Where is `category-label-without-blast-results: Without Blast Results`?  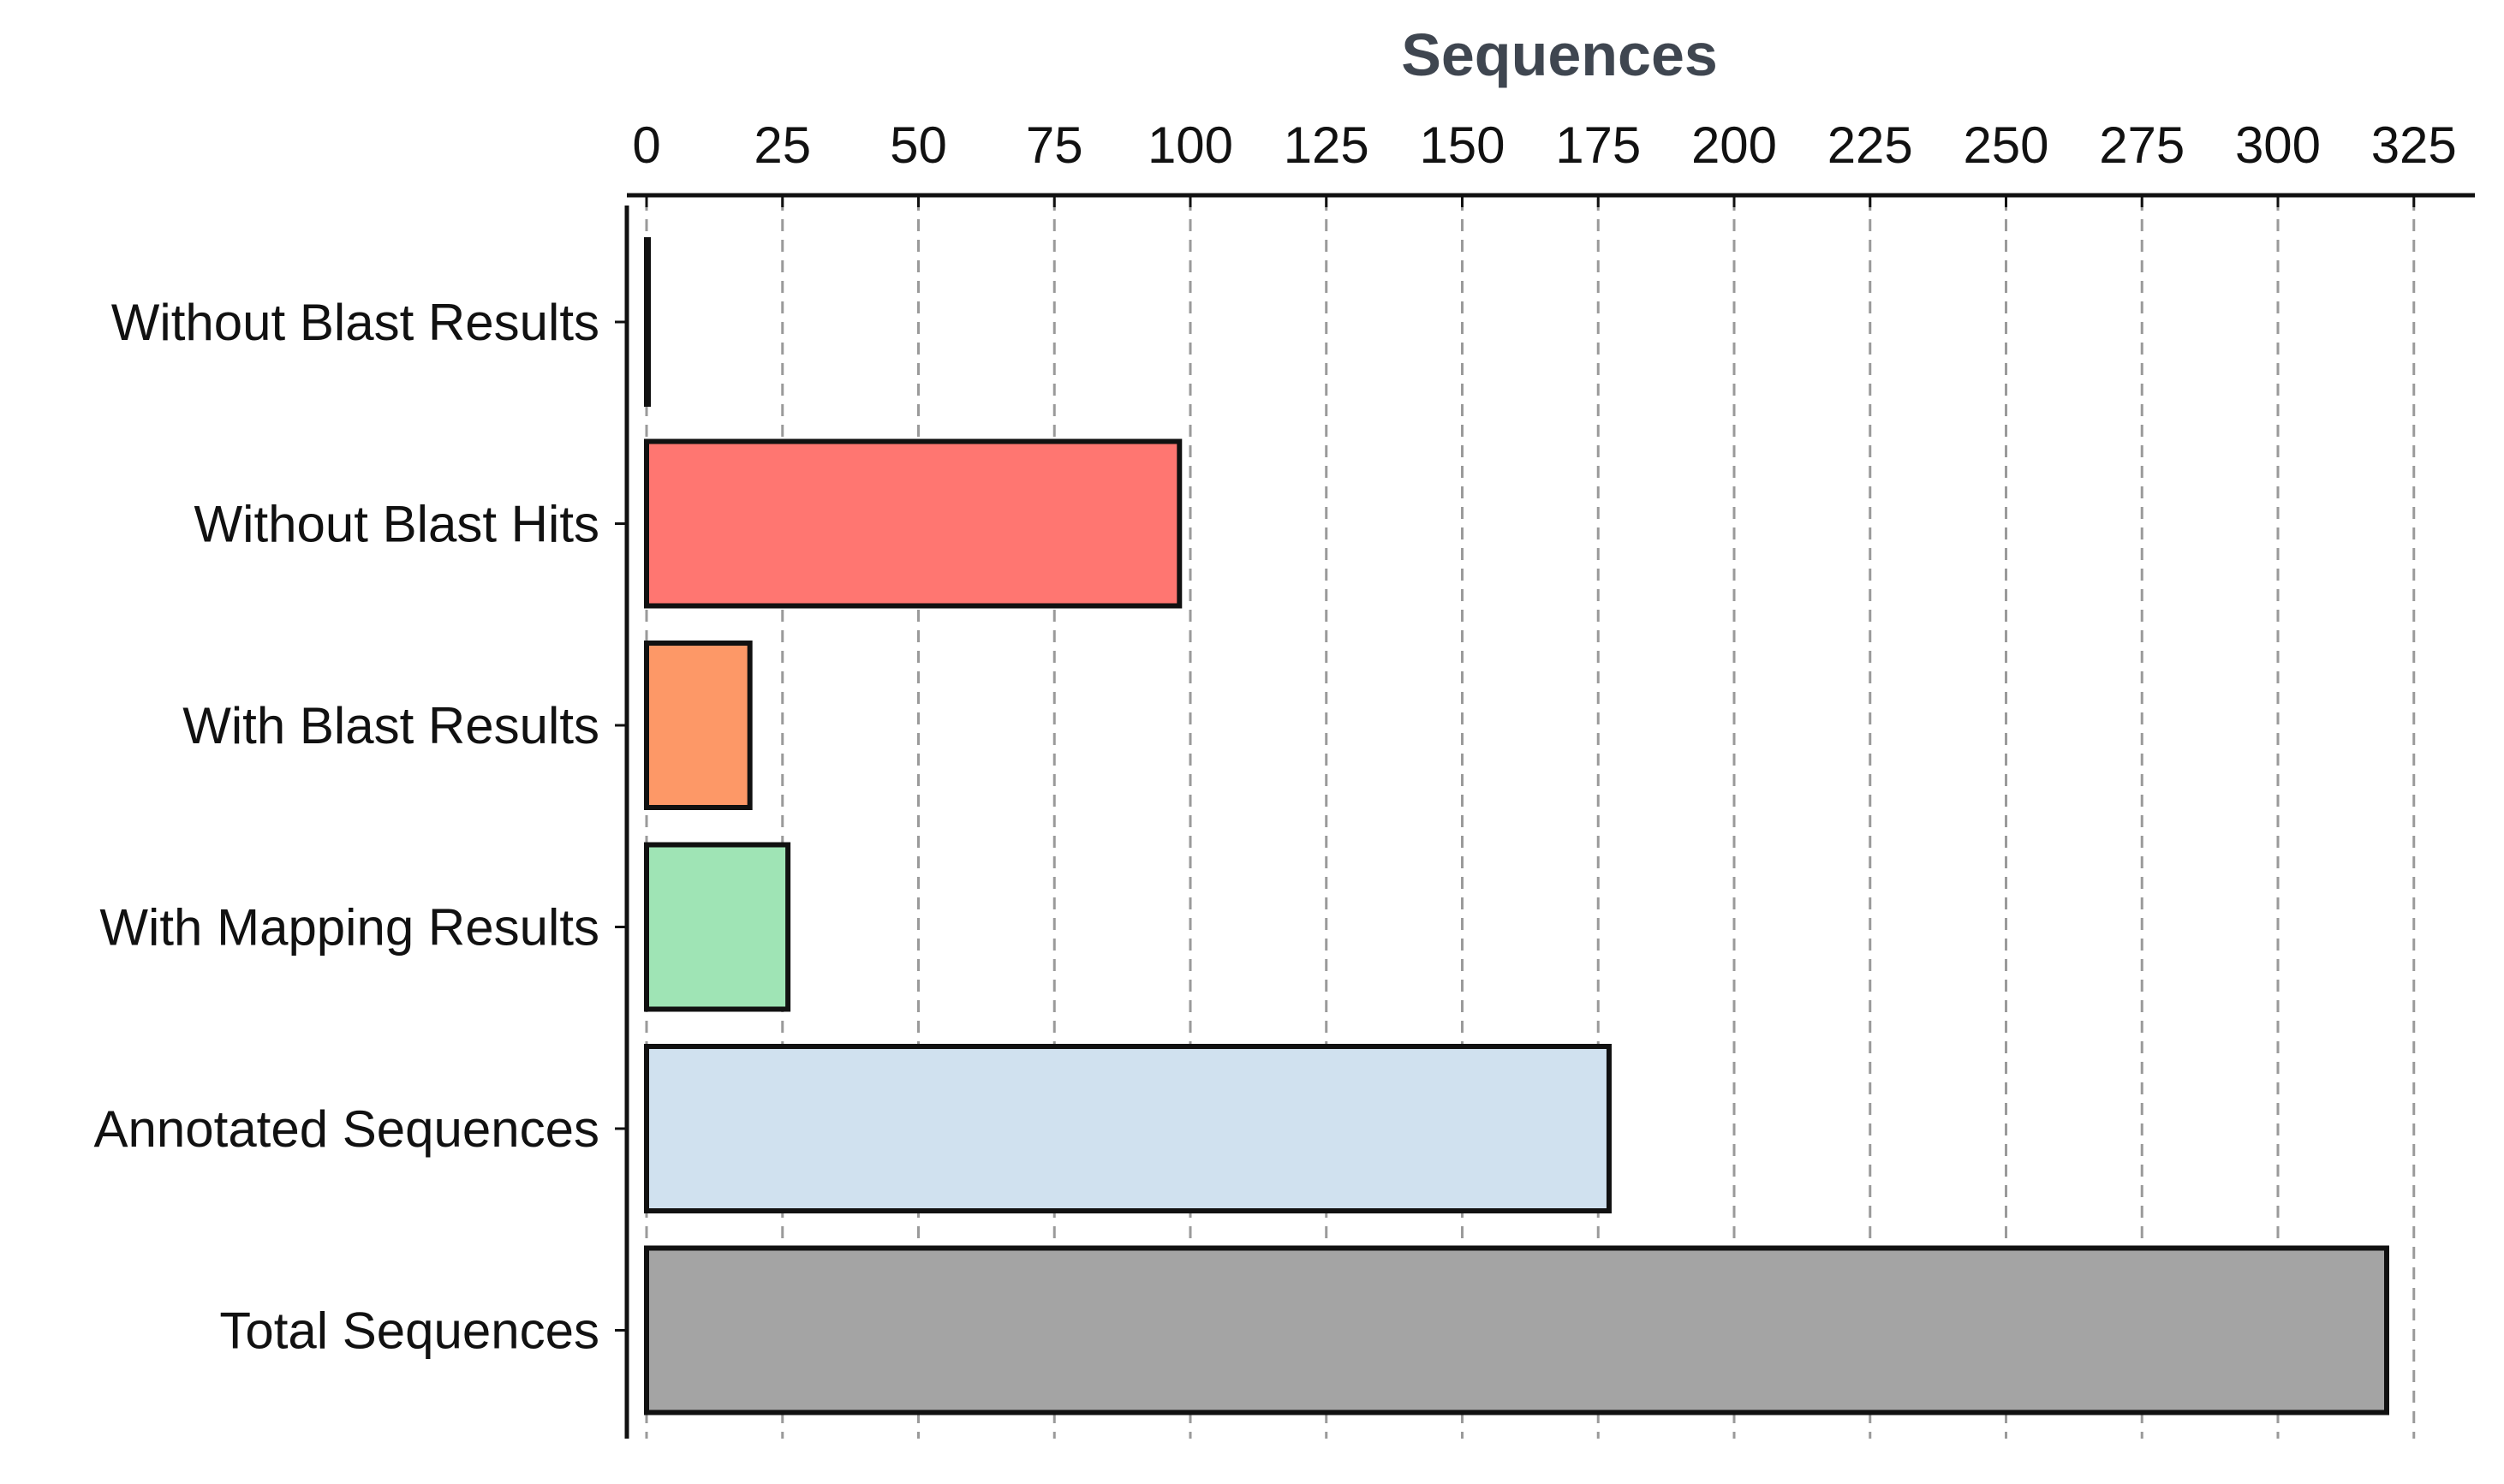
category-label-without-blast-results: Without Blast Results is located at coordinates (355, 322).